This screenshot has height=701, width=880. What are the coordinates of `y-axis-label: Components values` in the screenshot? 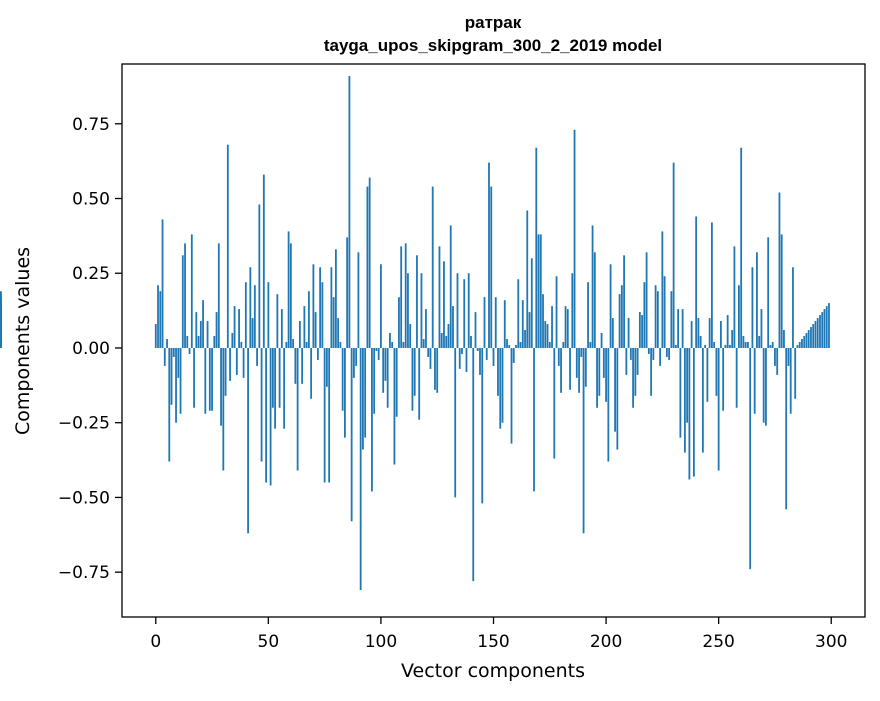 It's located at (23, 341).